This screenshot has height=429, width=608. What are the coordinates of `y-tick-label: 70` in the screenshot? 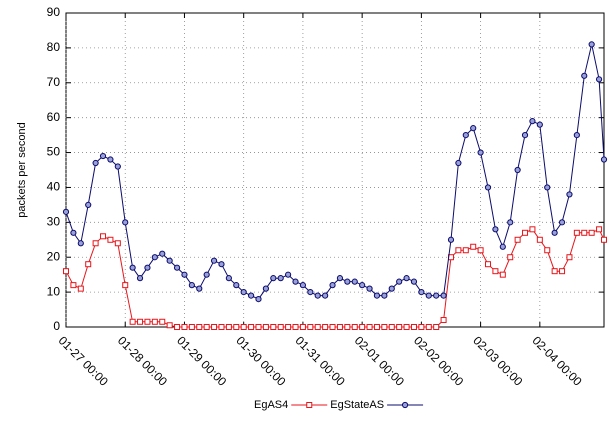 It's located at (54, 82).